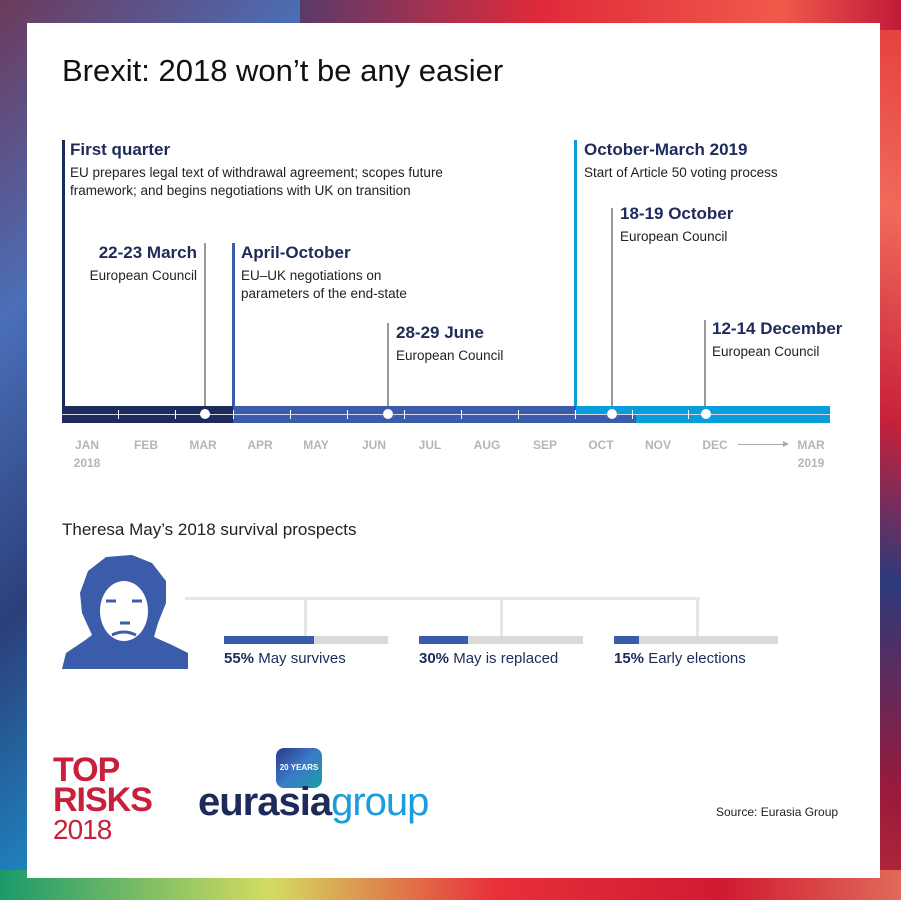 The width and height of the screenshot is (901, 900). I want to click on outcome-label: 15% Early elections, so click(680, 658).